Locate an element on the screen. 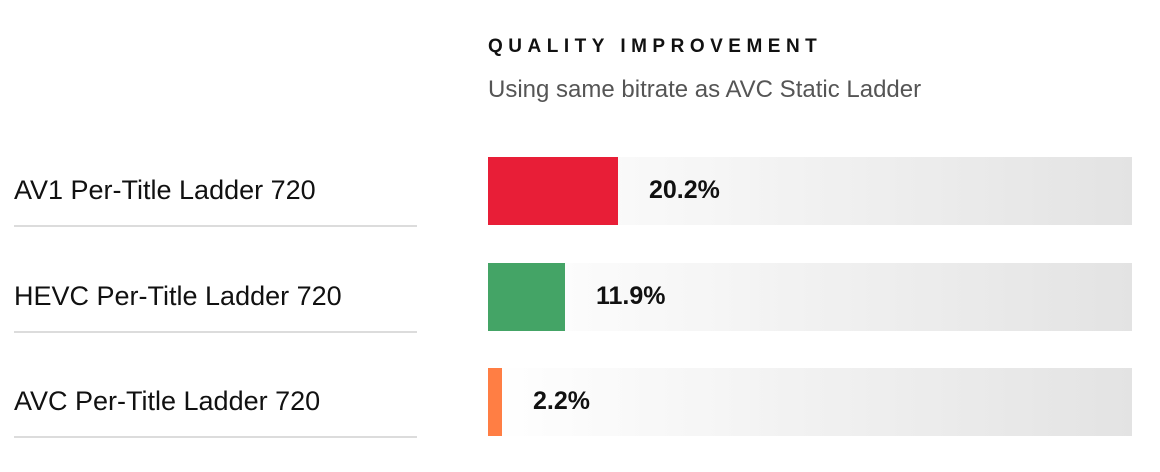 This screenshot has height=472, width=1160. bar-track: 20.2% is located at coordinates (810, 191).